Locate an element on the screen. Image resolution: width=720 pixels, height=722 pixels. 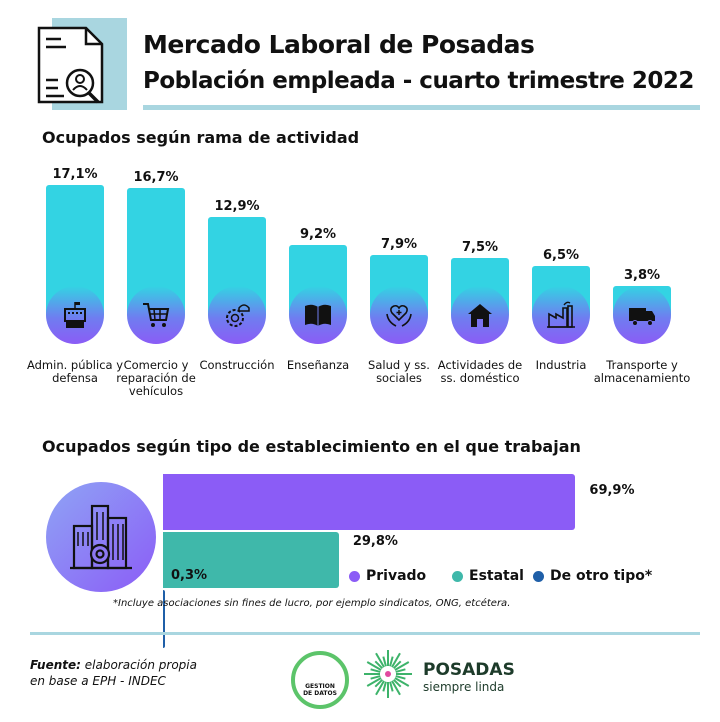
bar-category-label: Transporte y almacenamiento is located at coordinates (642, 371).